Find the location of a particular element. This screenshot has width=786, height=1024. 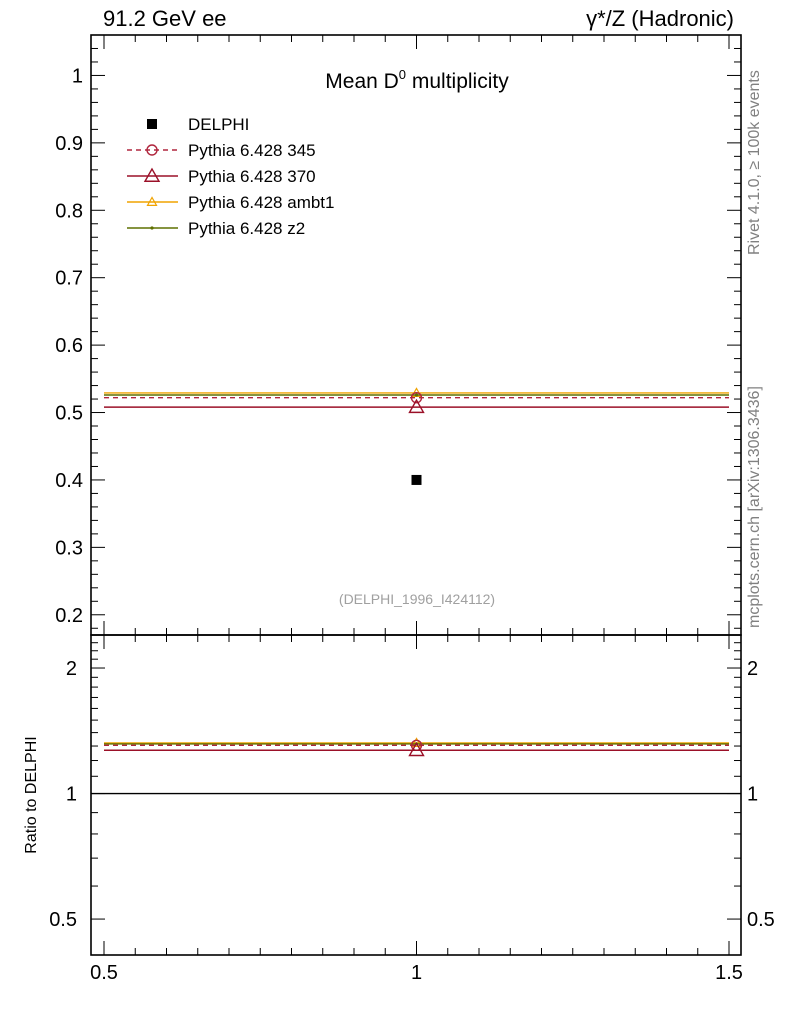

legend-entry-delphi-marker is located at coordinates (152, 124).